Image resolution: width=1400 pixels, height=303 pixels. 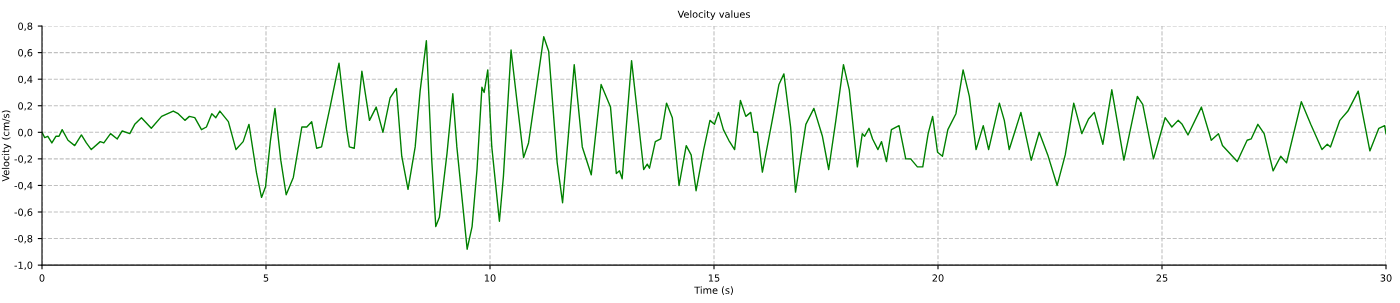 What do you see at coordinates (23, 212) in the screenshot?
I see `y-tick-label: -0,6` at bounding box center [23, 212].